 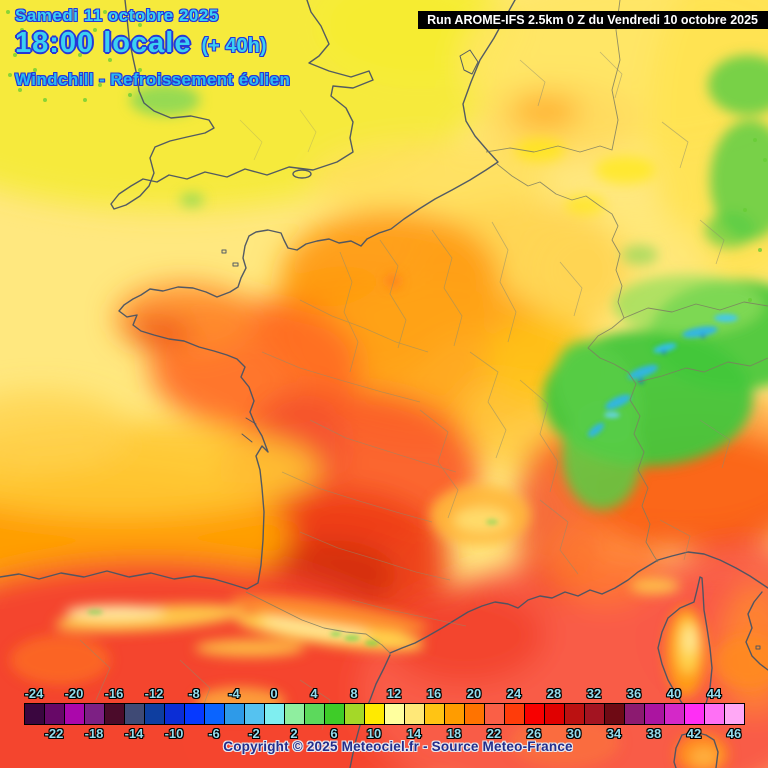 I want to click on legend-label-top: 0, so click(x=274, y=693).